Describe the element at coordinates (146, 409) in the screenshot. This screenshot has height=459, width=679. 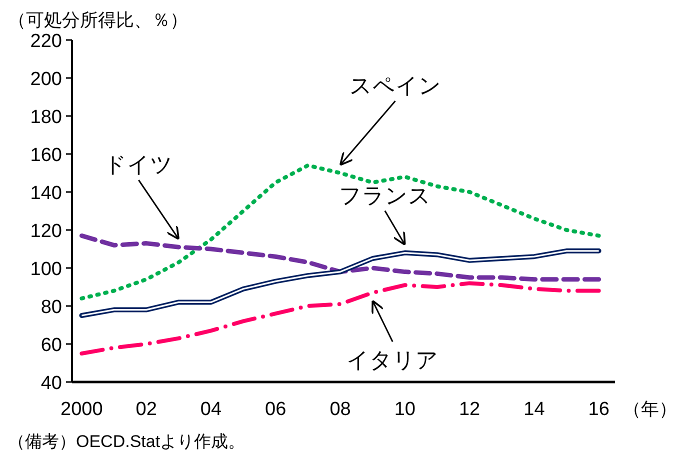
I see `x-tick-label: 02` at that location.